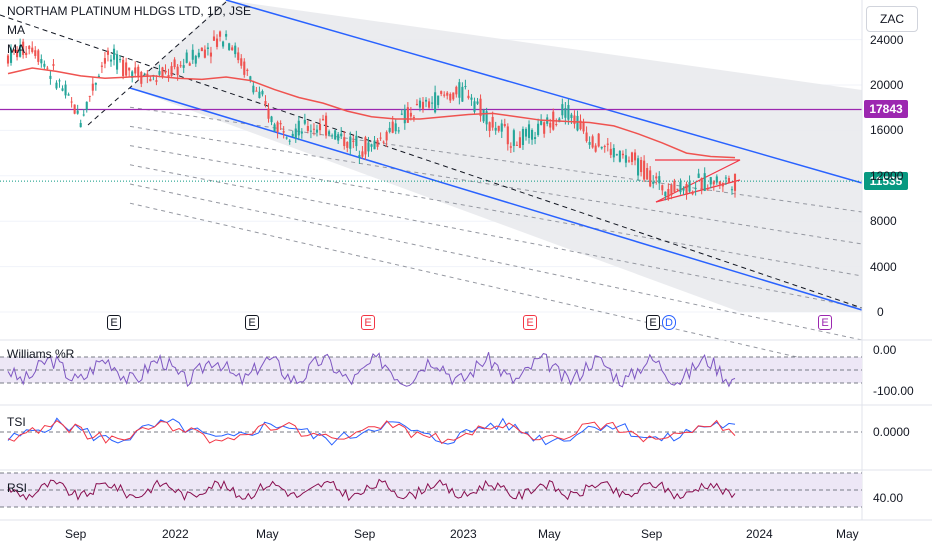  I want to click on tsi-pane-label: TSI, so click(16, 422).